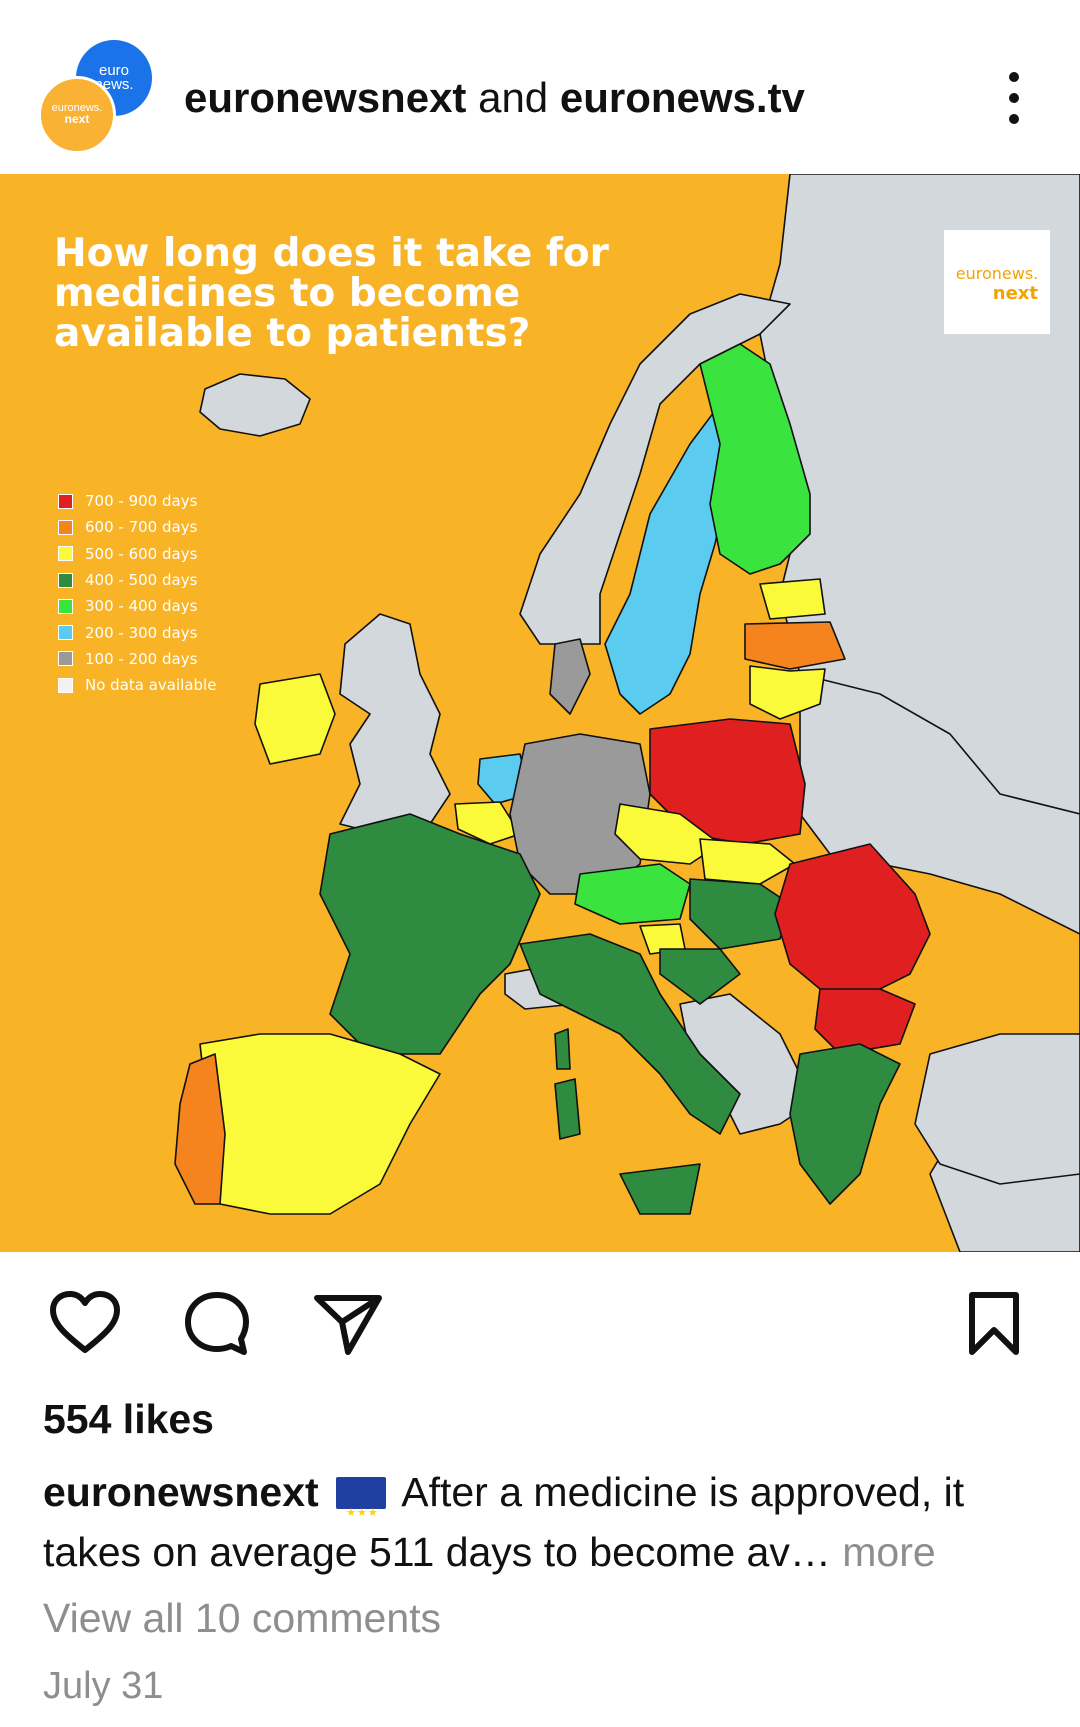  I want to click on legend-label: 300 - 400 days, so click(141, 606).